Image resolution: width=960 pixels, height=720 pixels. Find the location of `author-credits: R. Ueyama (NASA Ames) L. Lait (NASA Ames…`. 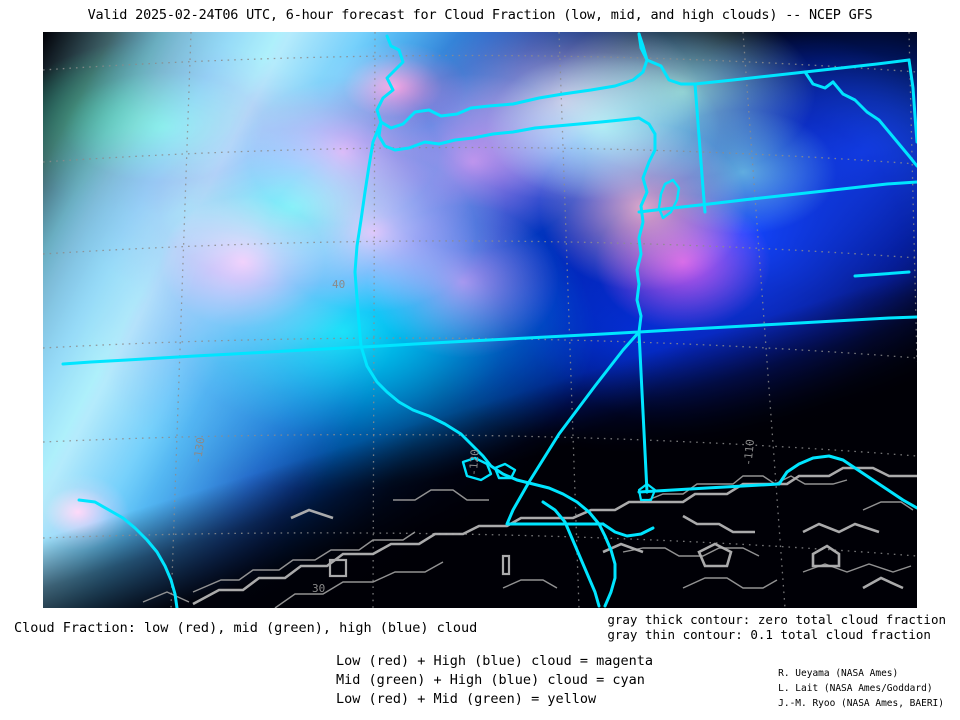

author-credits: R. Ueyama (NASA Ames) L. Lait (NASA Ames… is located at coordinates (861, 688).